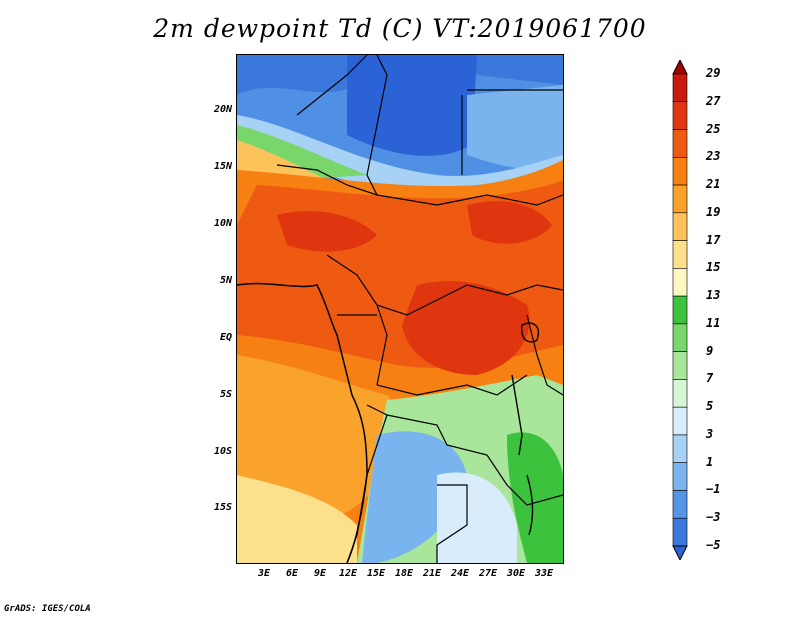 The image size is (800, 618). What do you see at coordinates (525, 429) in the screenshot?
I see `great-lakes` at bounding box center [525, 429].